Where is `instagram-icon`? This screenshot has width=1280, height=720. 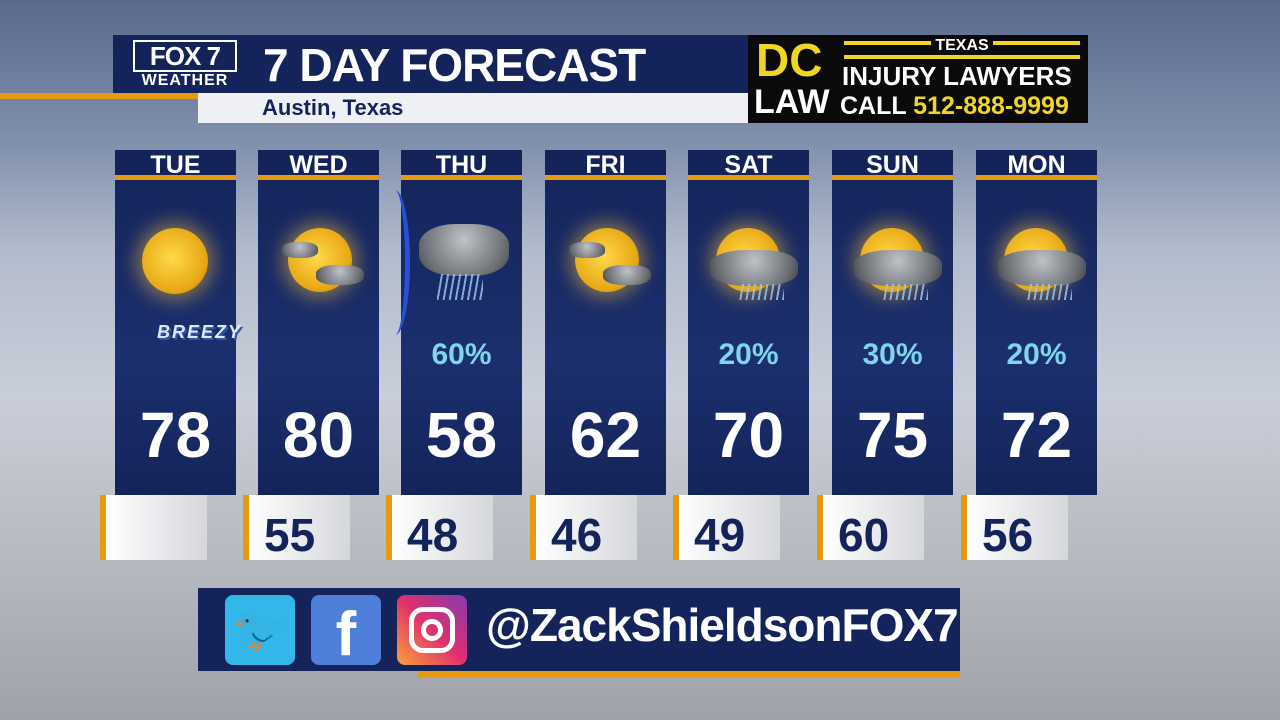
instagram-icon is located at coordinates (432, 630).